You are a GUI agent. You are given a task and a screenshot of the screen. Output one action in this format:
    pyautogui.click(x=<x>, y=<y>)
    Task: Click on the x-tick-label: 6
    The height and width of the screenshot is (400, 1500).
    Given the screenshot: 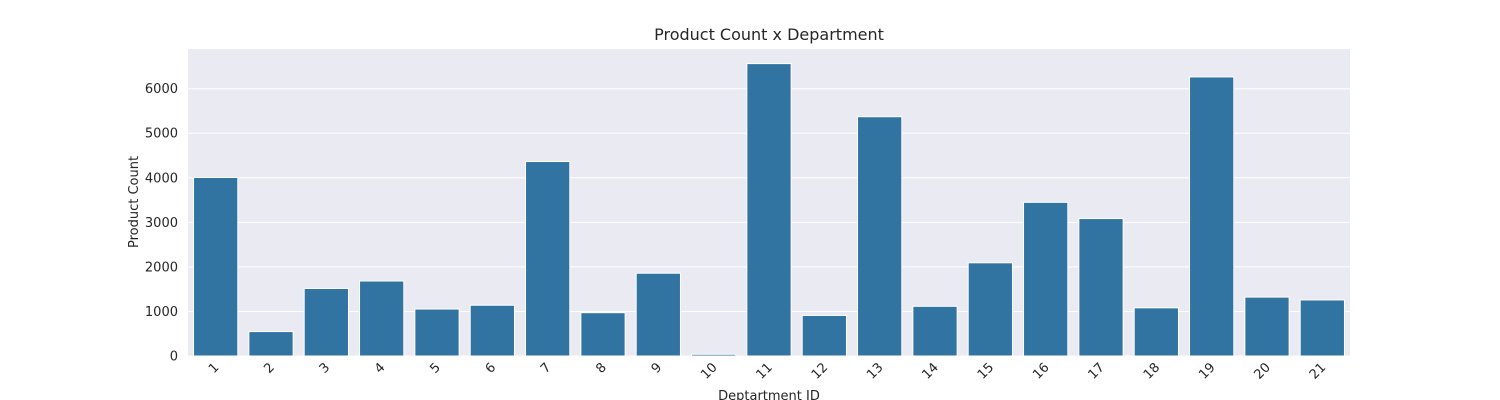 What is the action you would take?
    pyautogui.click(x=491, y=368)
    